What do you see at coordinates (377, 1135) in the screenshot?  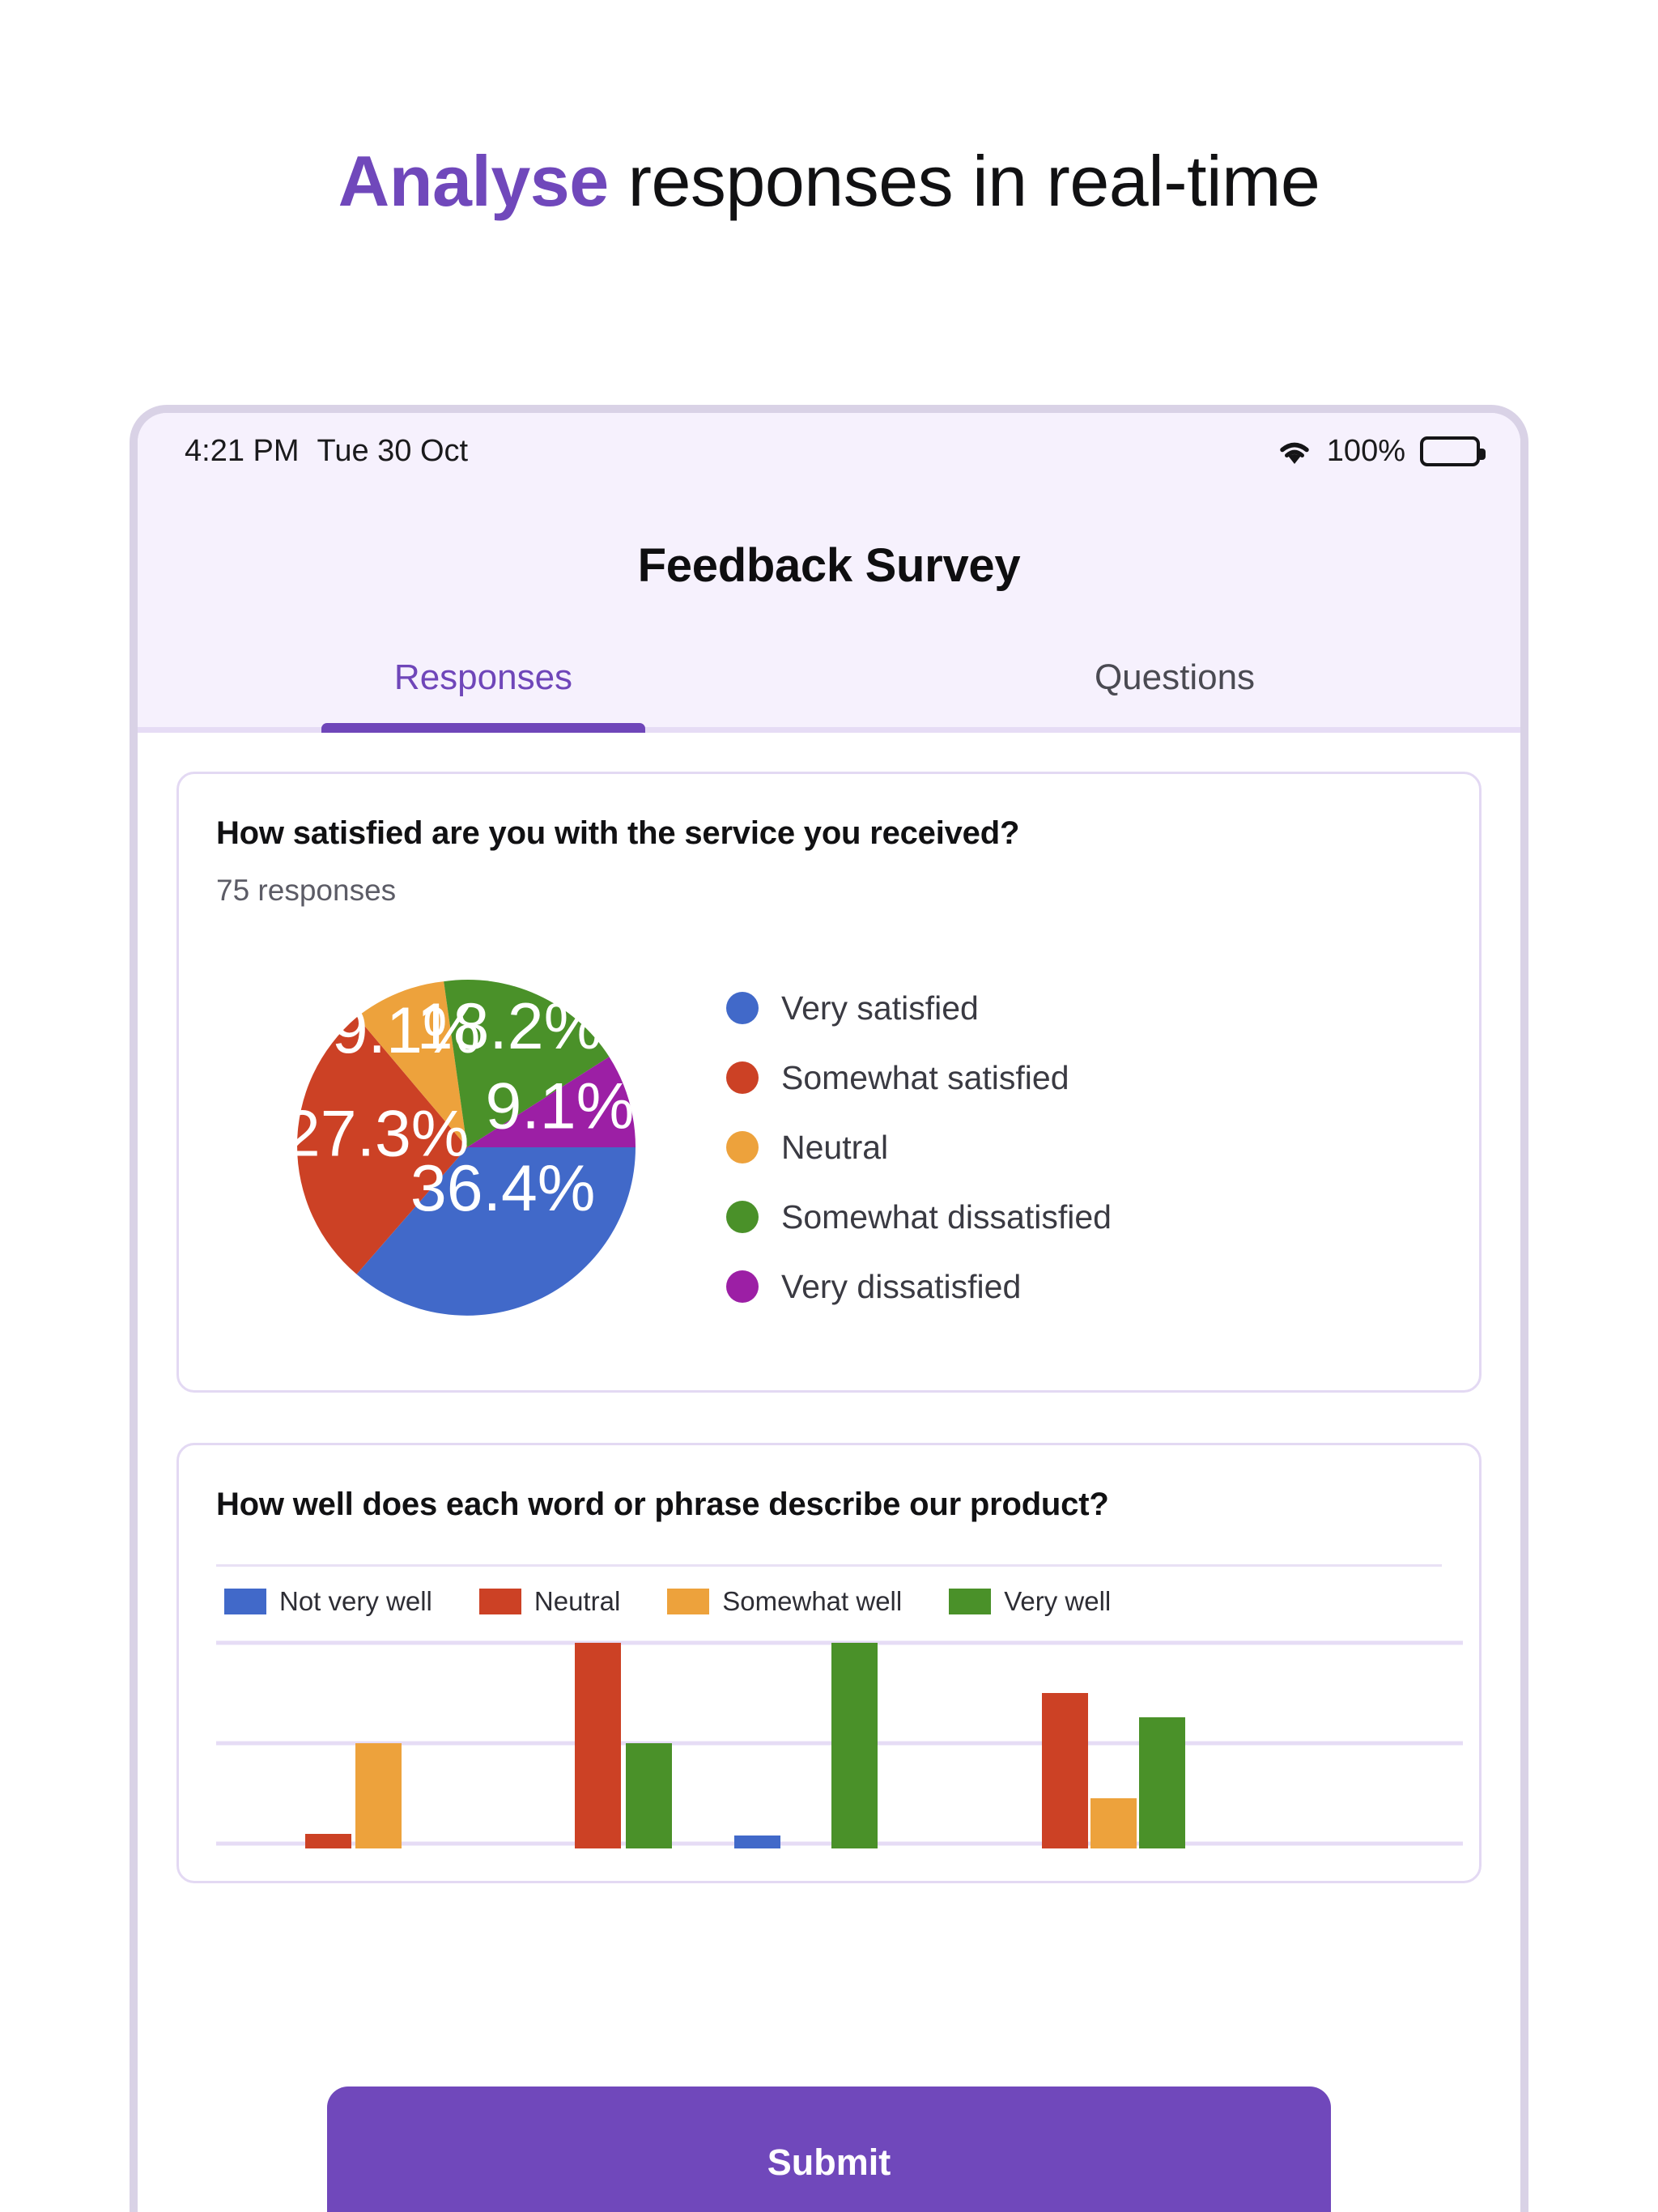 I see `pie-label-somewhat-satisfied: 27.3%` at bounding box center [377, 1135].